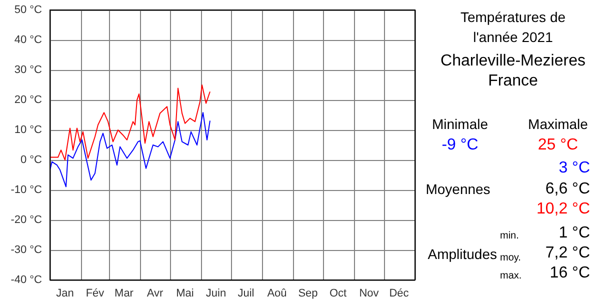 The height and width of the screenshot is (300, 600). What do you see at coordinates (95, 294) in the screenshot?
I see `x-tick-label: Fév` at bounding box center [95, 294].